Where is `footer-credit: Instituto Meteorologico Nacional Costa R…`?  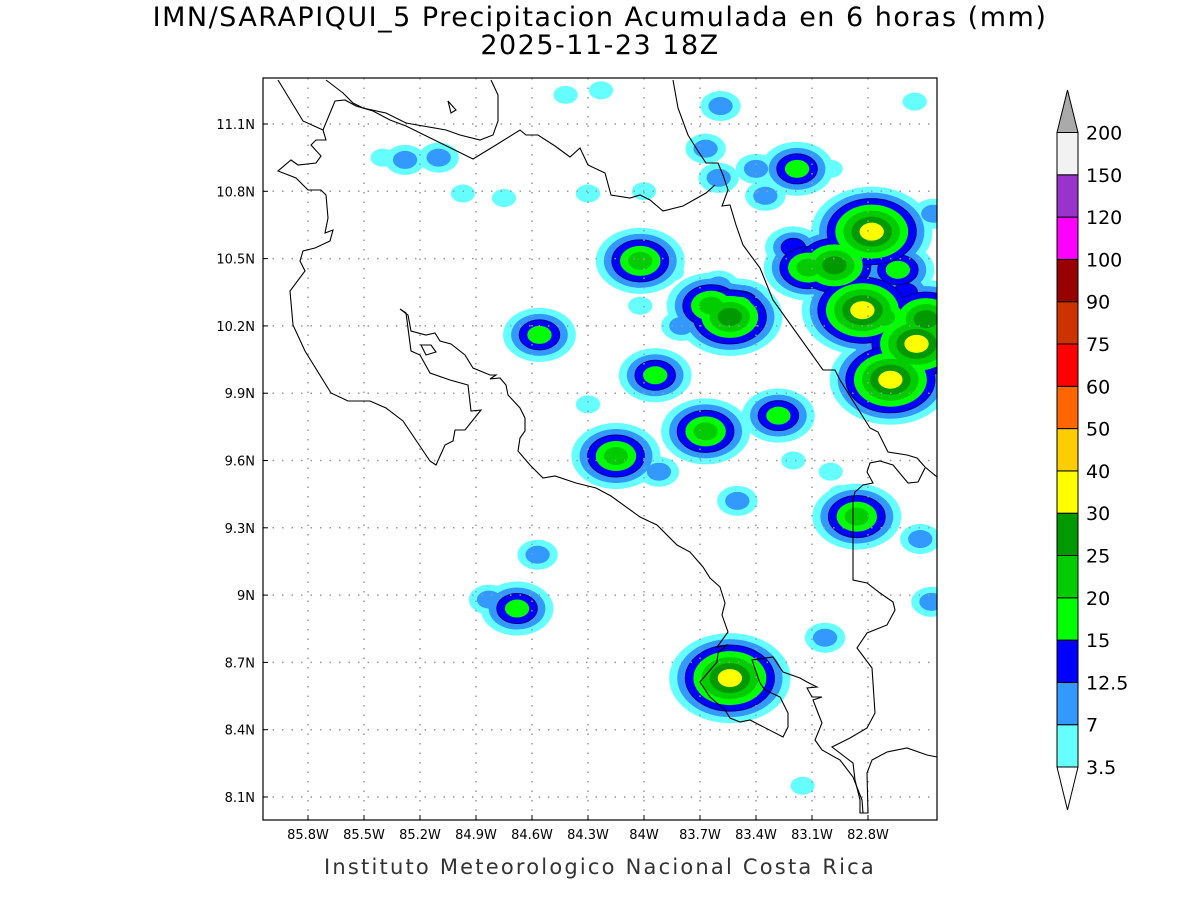 footer-credit: Instituto Meteorologico Nacional Costa R… is located at coordinates (600, 867).